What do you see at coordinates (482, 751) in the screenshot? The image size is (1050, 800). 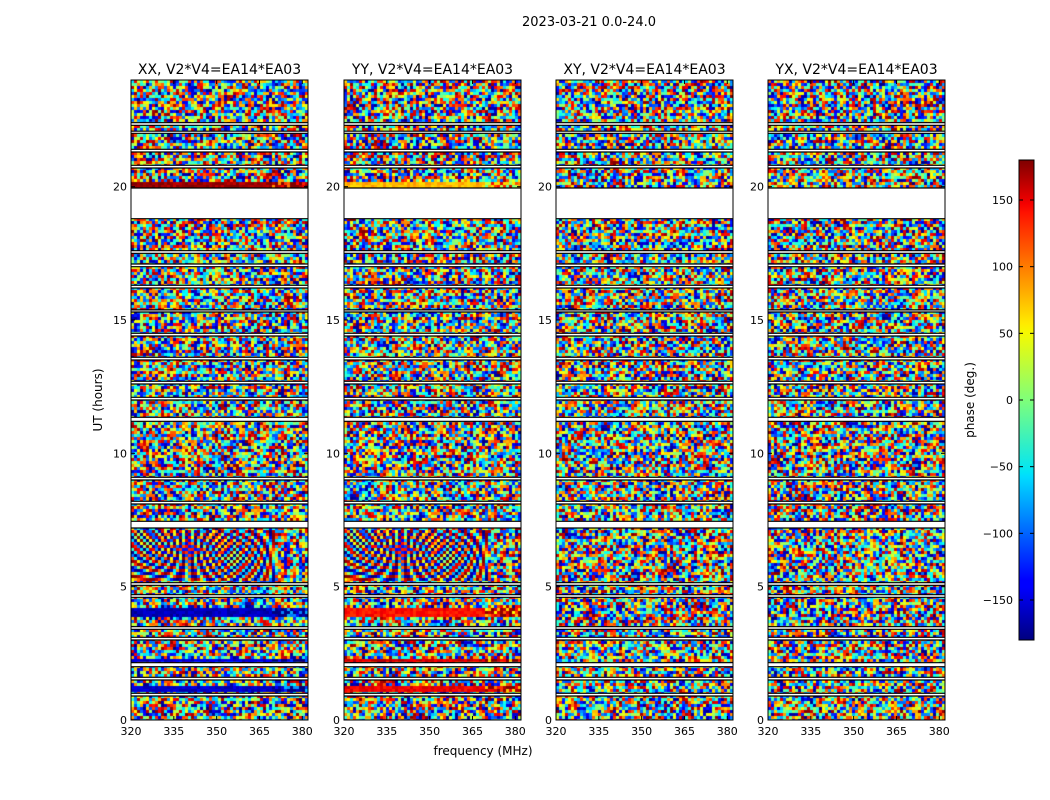 I see `x-axis-label: frequency (MHz)` at bounding box center [482, 751].